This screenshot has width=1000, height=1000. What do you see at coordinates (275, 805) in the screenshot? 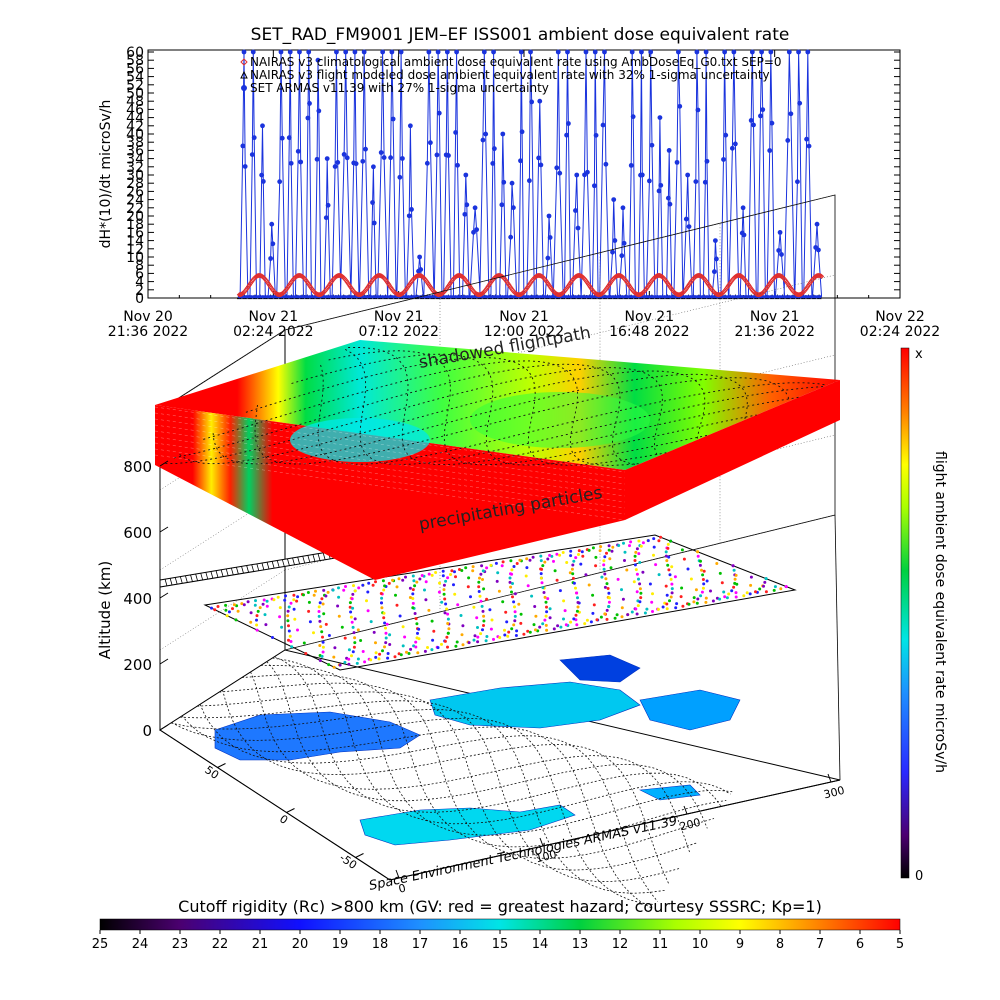
I see `front-edge` at bounding box center [275, 805].